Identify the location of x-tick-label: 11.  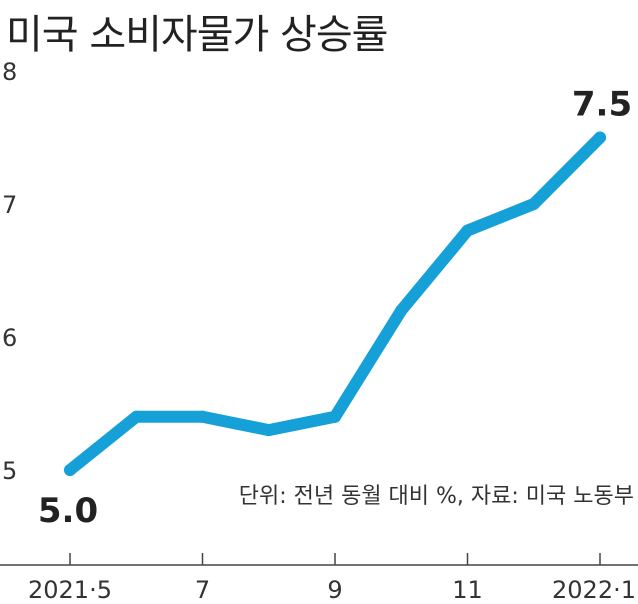
(467, 590).